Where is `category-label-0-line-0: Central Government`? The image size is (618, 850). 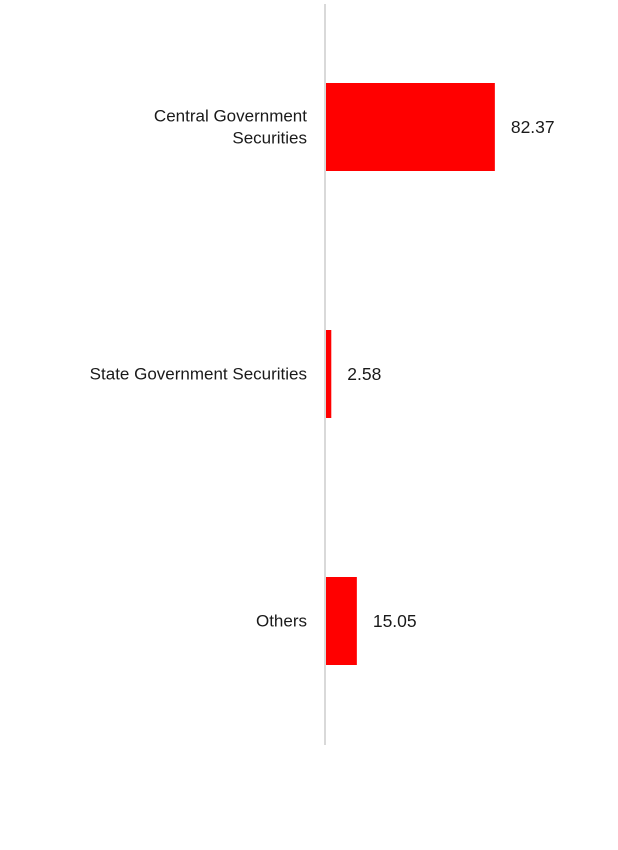
category-label-0-line-0: Central Government is located at coordinates (230, 116).